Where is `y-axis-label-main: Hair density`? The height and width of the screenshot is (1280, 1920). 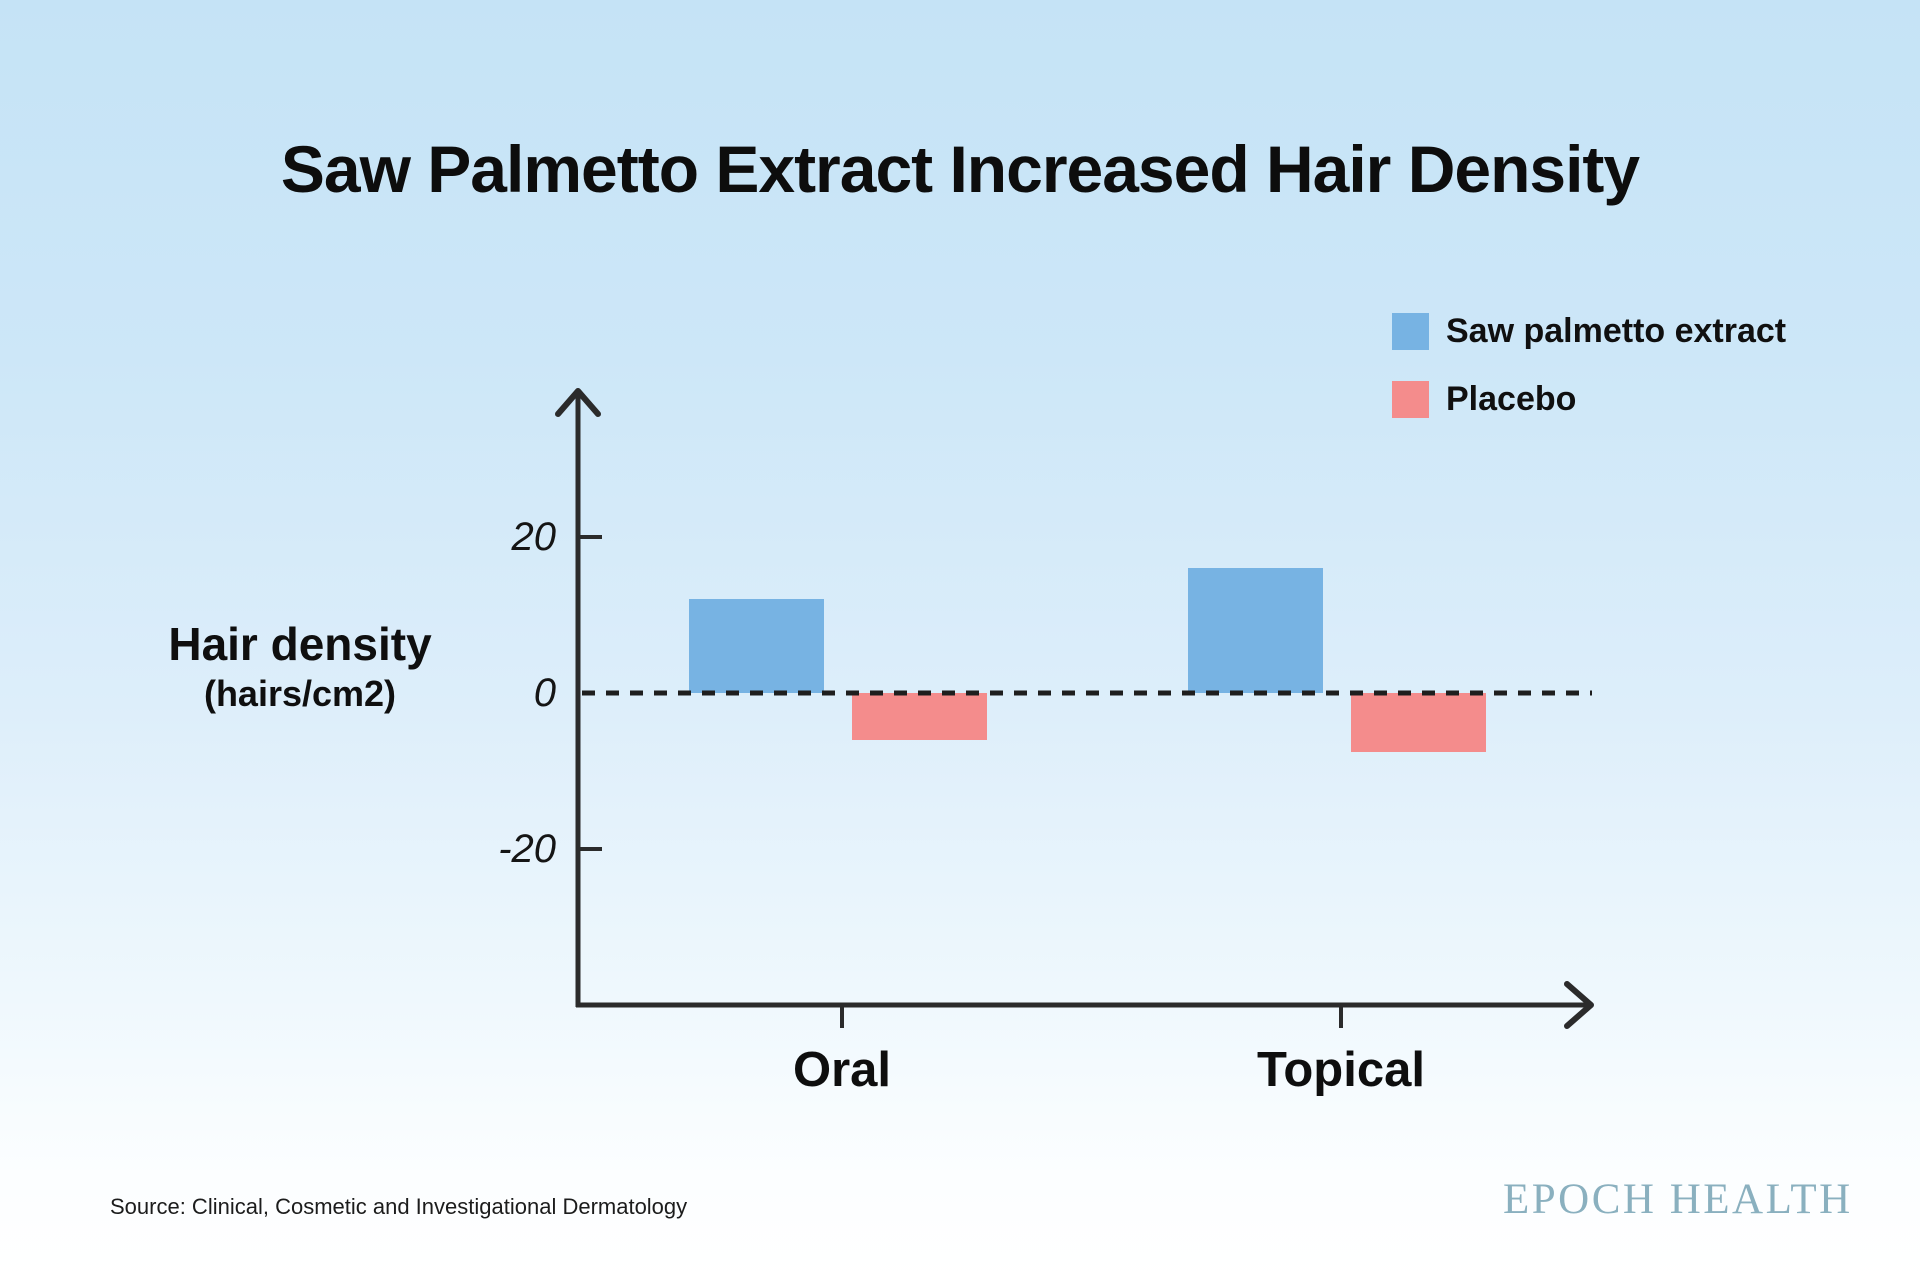 y-axis-label-main: Hair density is located at coordinates (300, 644).